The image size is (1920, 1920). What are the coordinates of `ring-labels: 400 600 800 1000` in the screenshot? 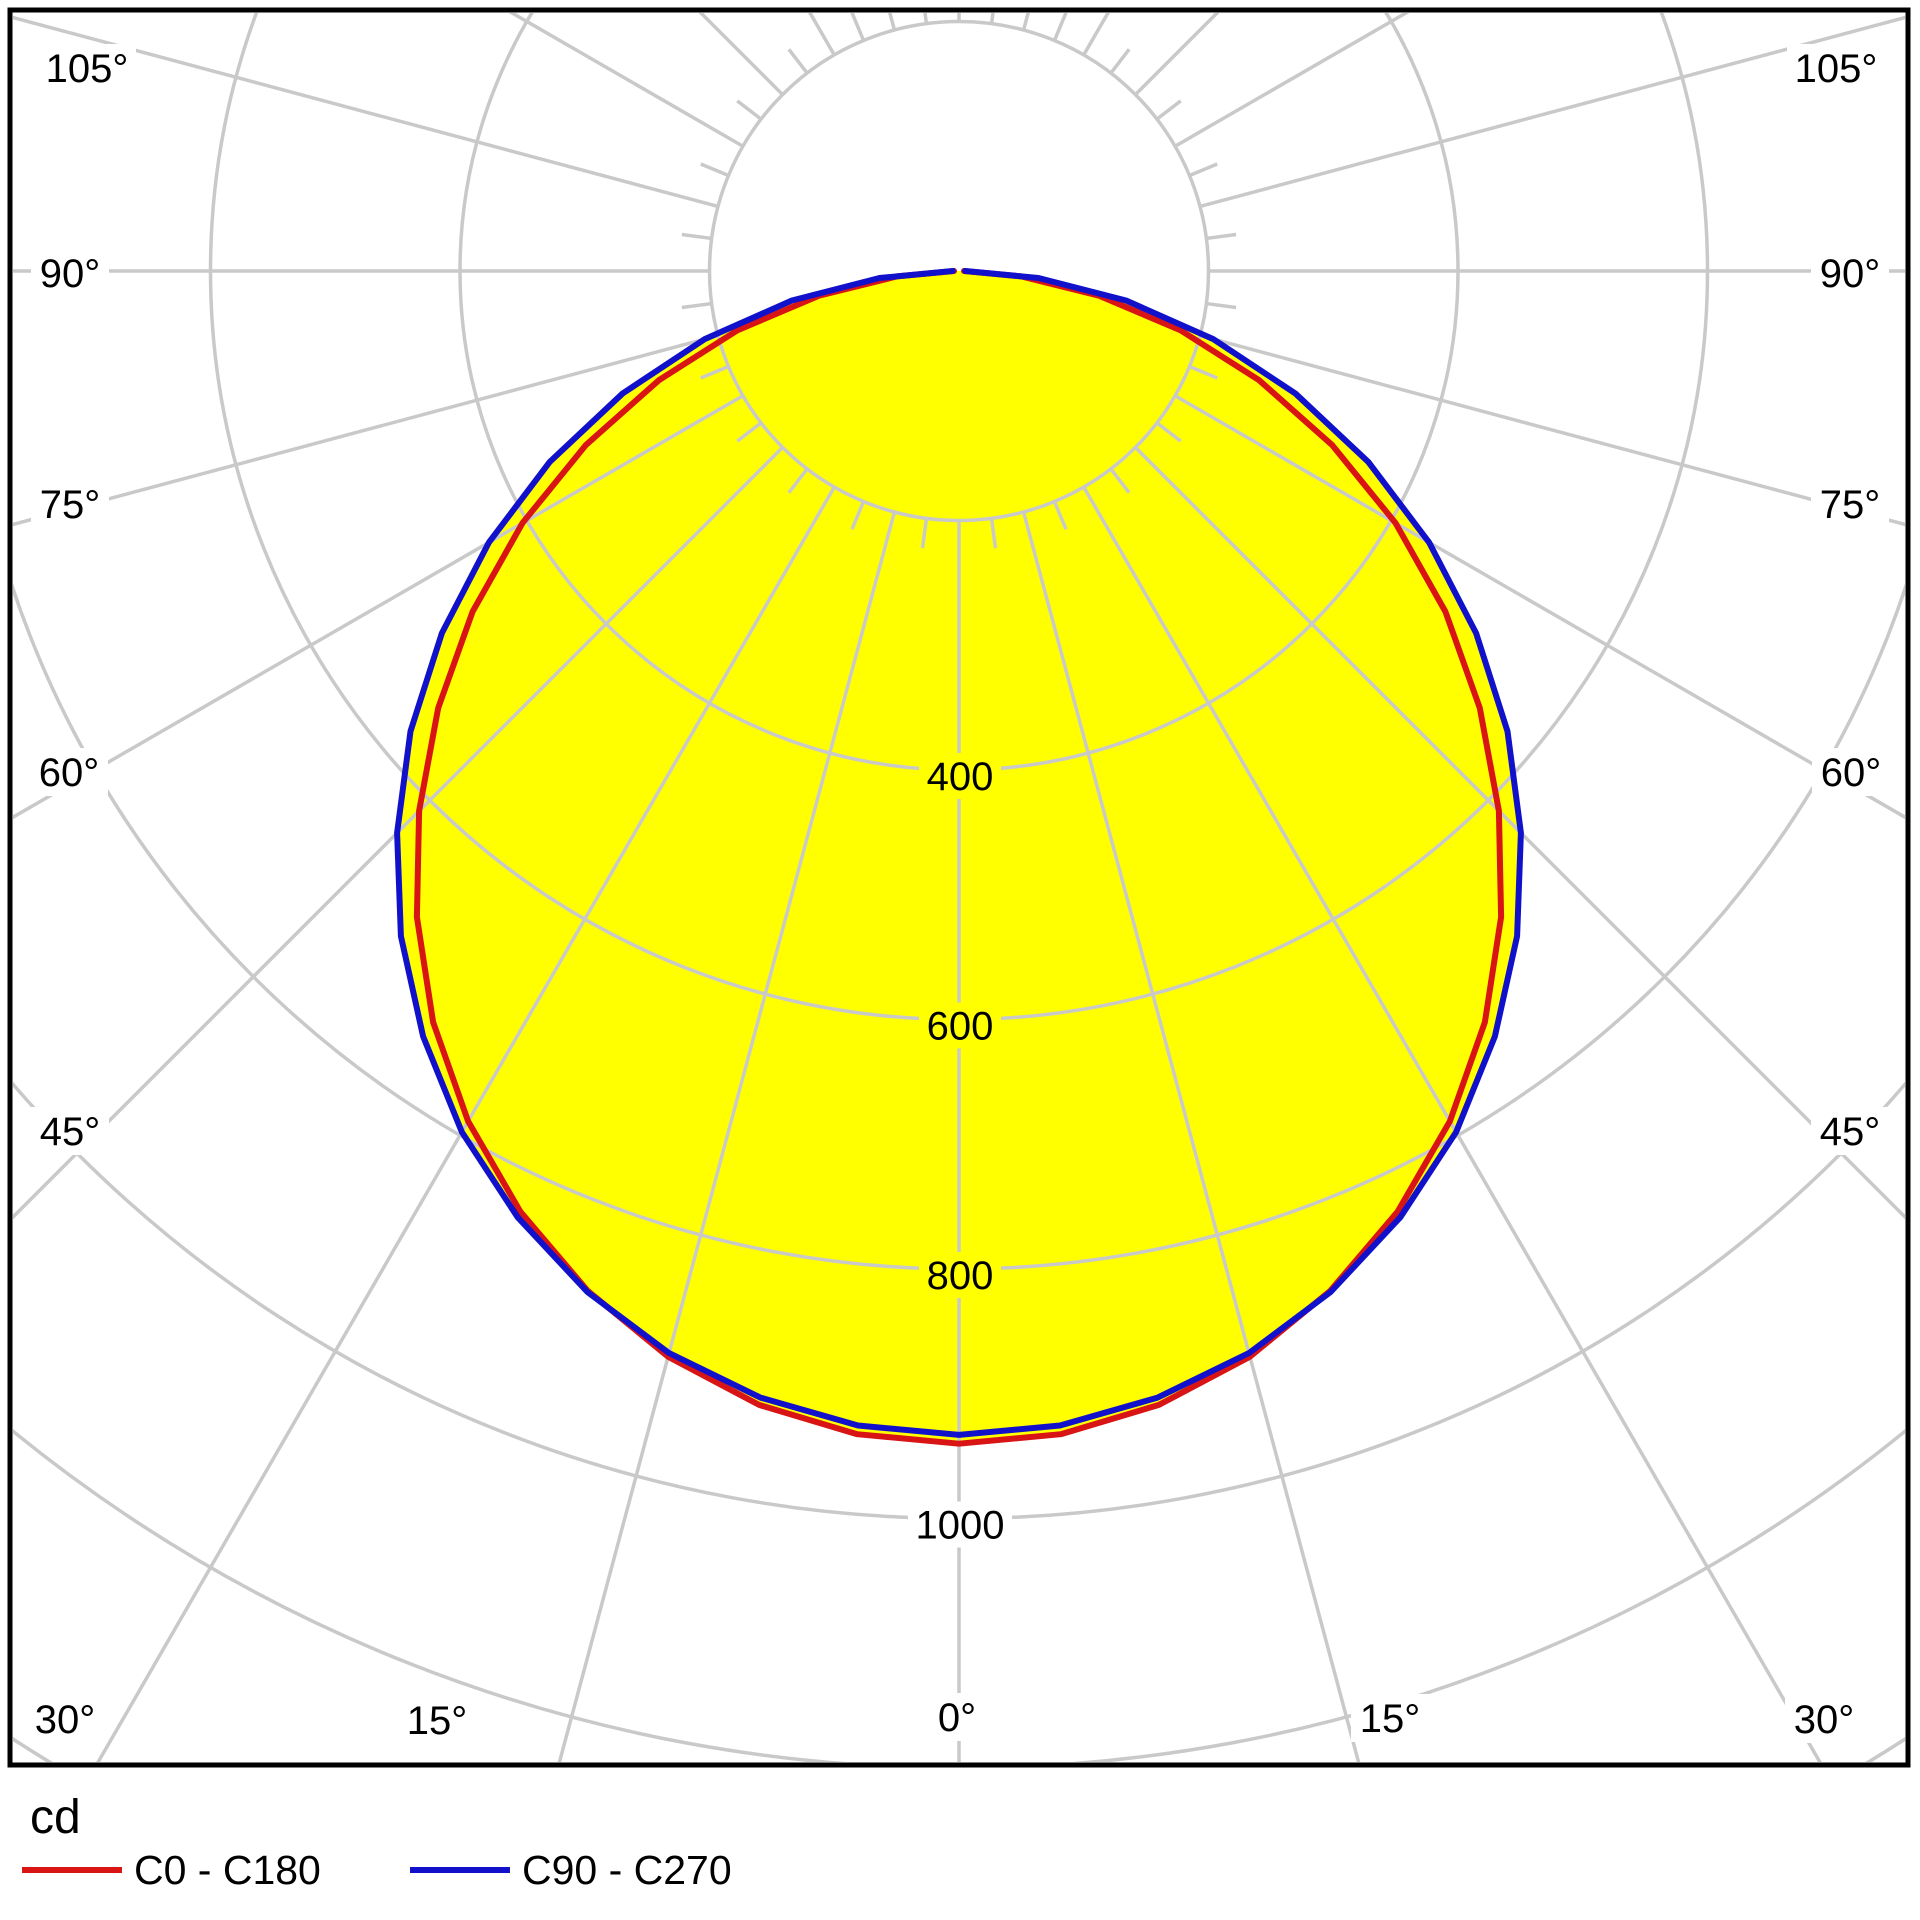 It's located at (960, 1150).